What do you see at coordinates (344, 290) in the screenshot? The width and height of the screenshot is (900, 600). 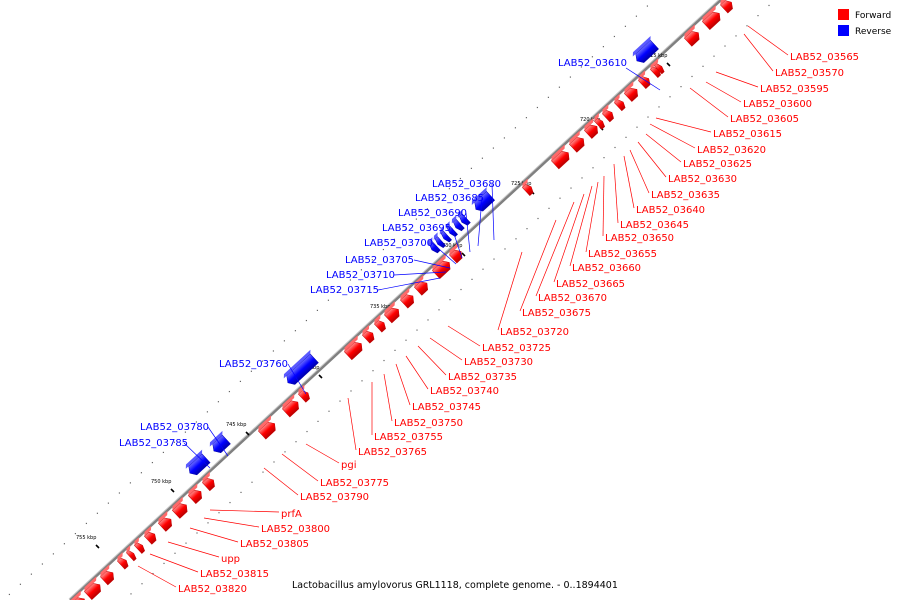 I see `reverse-gene-label: LAB52_03715` at bounding box center [344, 290].